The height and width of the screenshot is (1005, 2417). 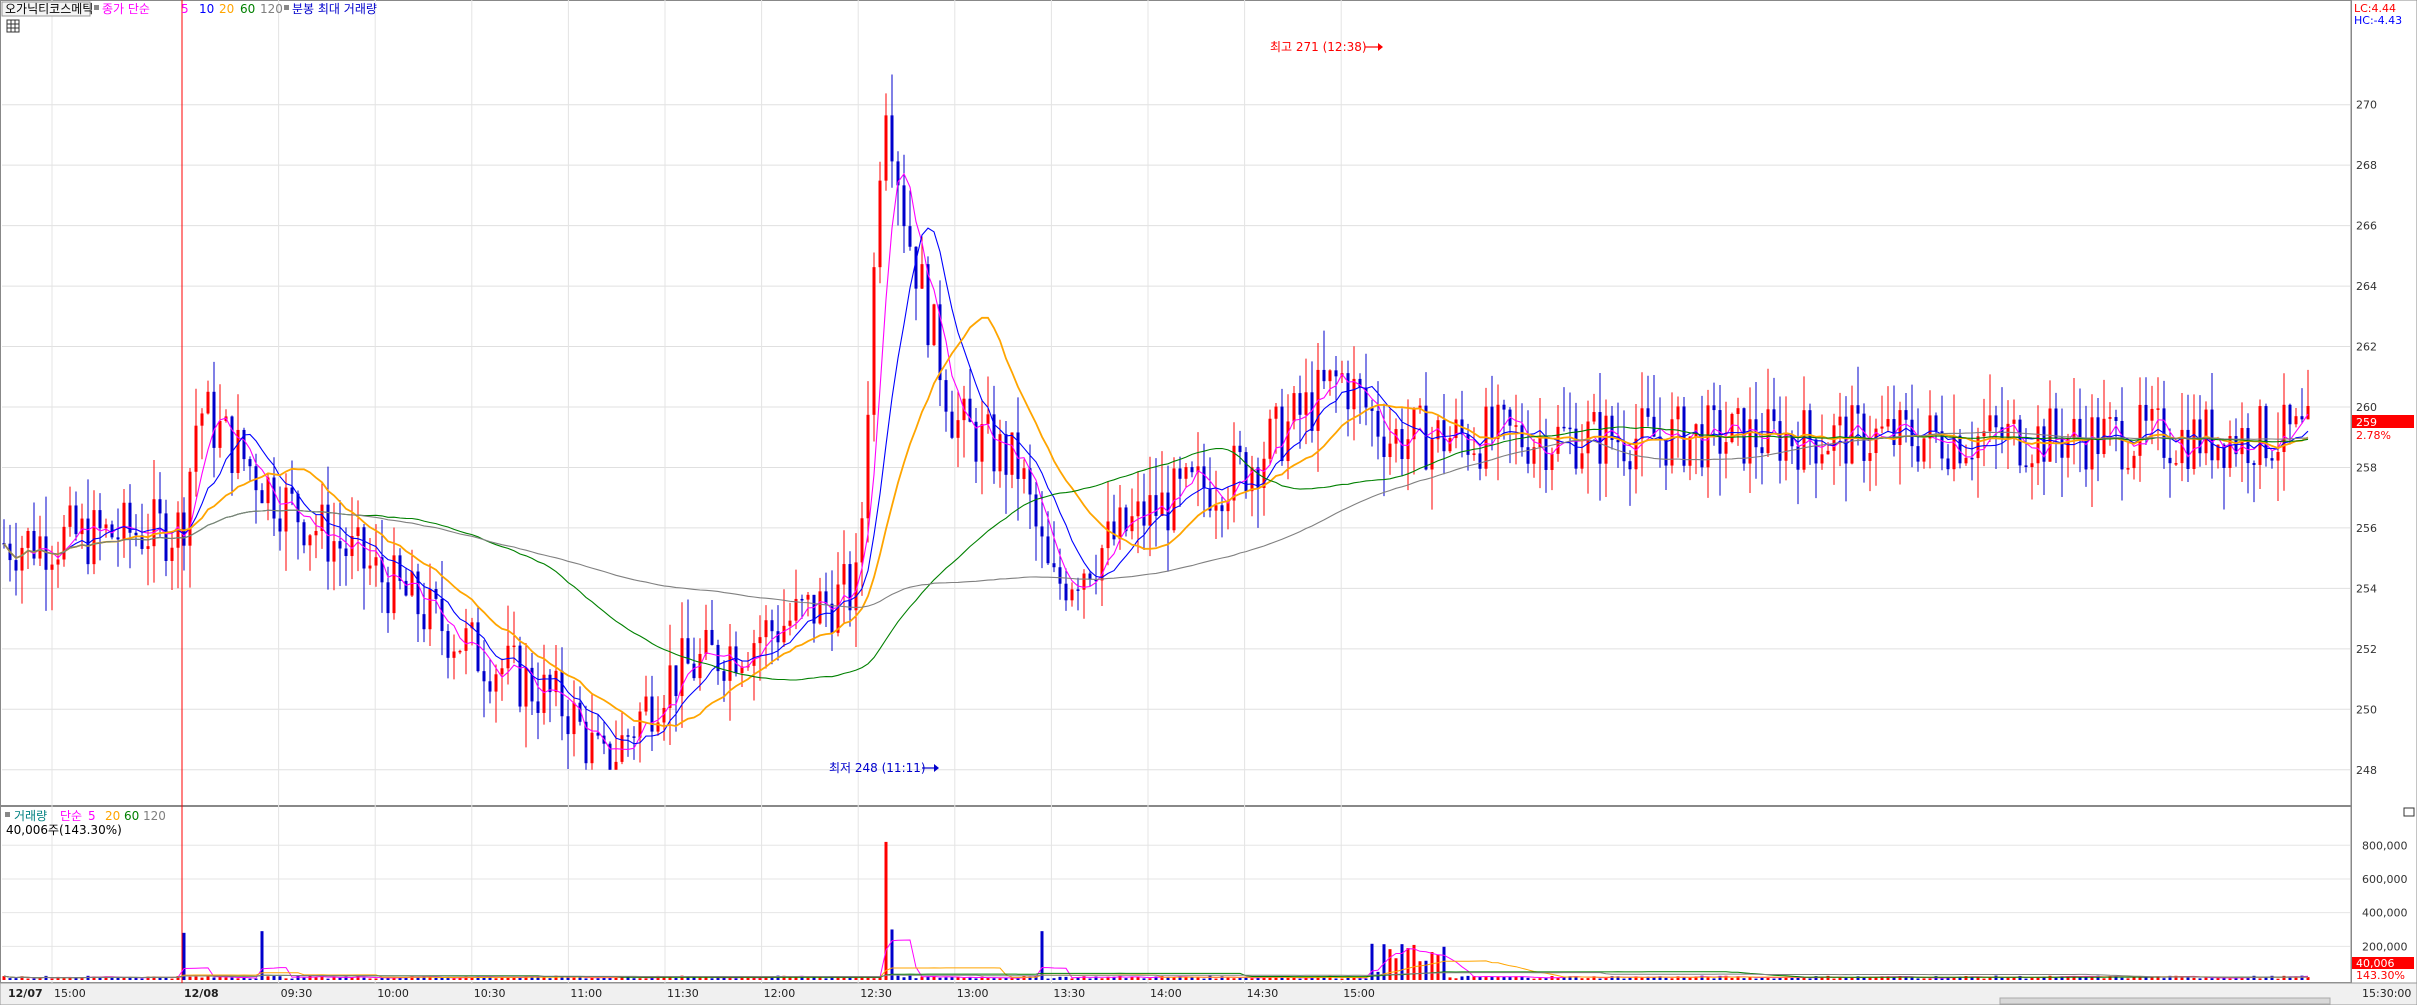 What do you see at coordinates (92, 816) in the screenshot?
I see `vol-legend-ma-5: 5` at bounding box center [92, 816].